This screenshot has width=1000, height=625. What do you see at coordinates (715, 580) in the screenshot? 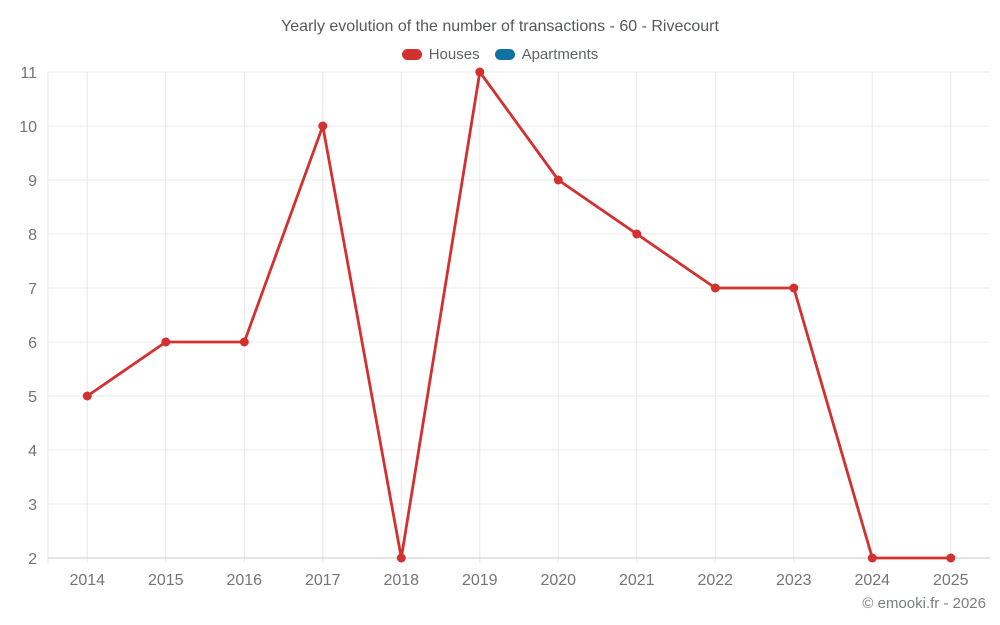
I see `x-tick-label: 2022` at bounding box center [715, 580].